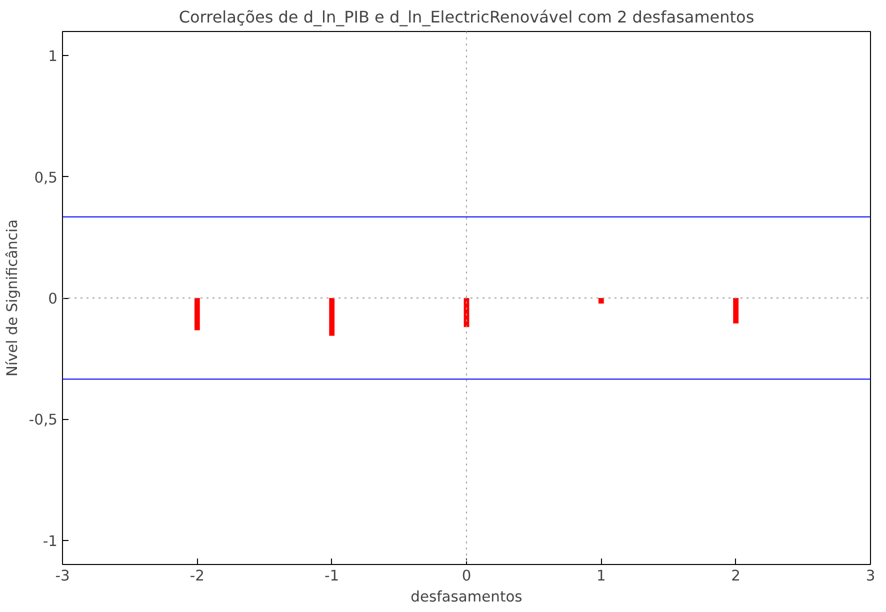 This screenshot has height=612, width=886. I want to click on y-tick-label: 0,5, so click(46, 177).